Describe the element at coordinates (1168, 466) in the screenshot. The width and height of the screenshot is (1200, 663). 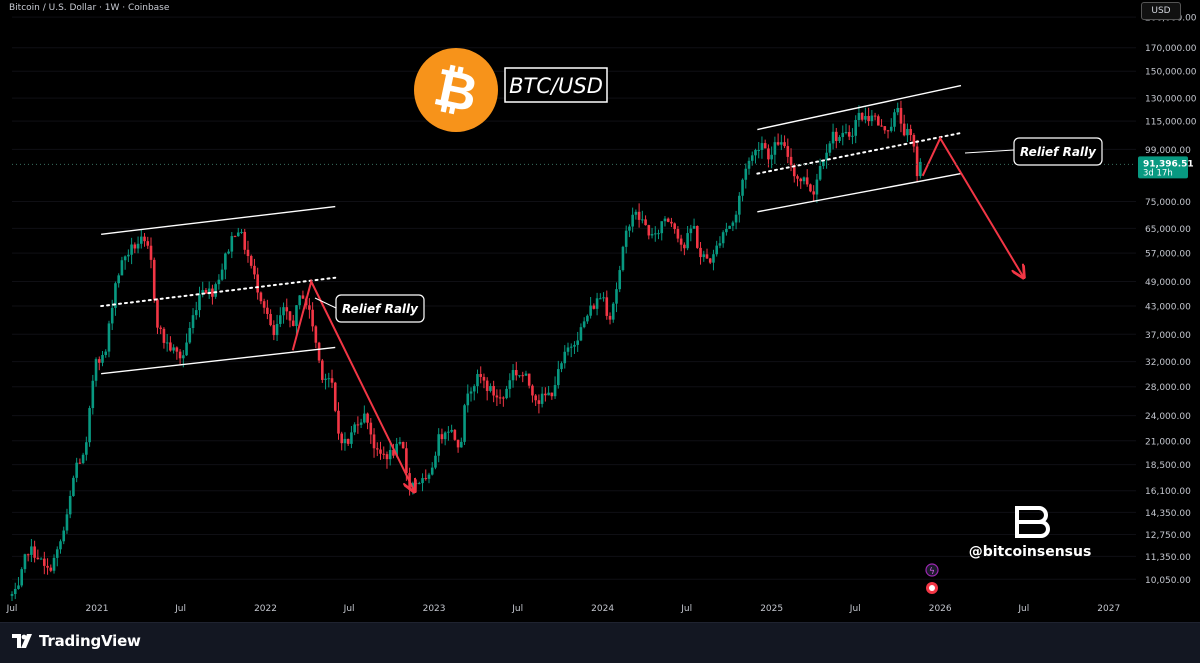
I see `y-tick-label: 18,500.00` at that location.